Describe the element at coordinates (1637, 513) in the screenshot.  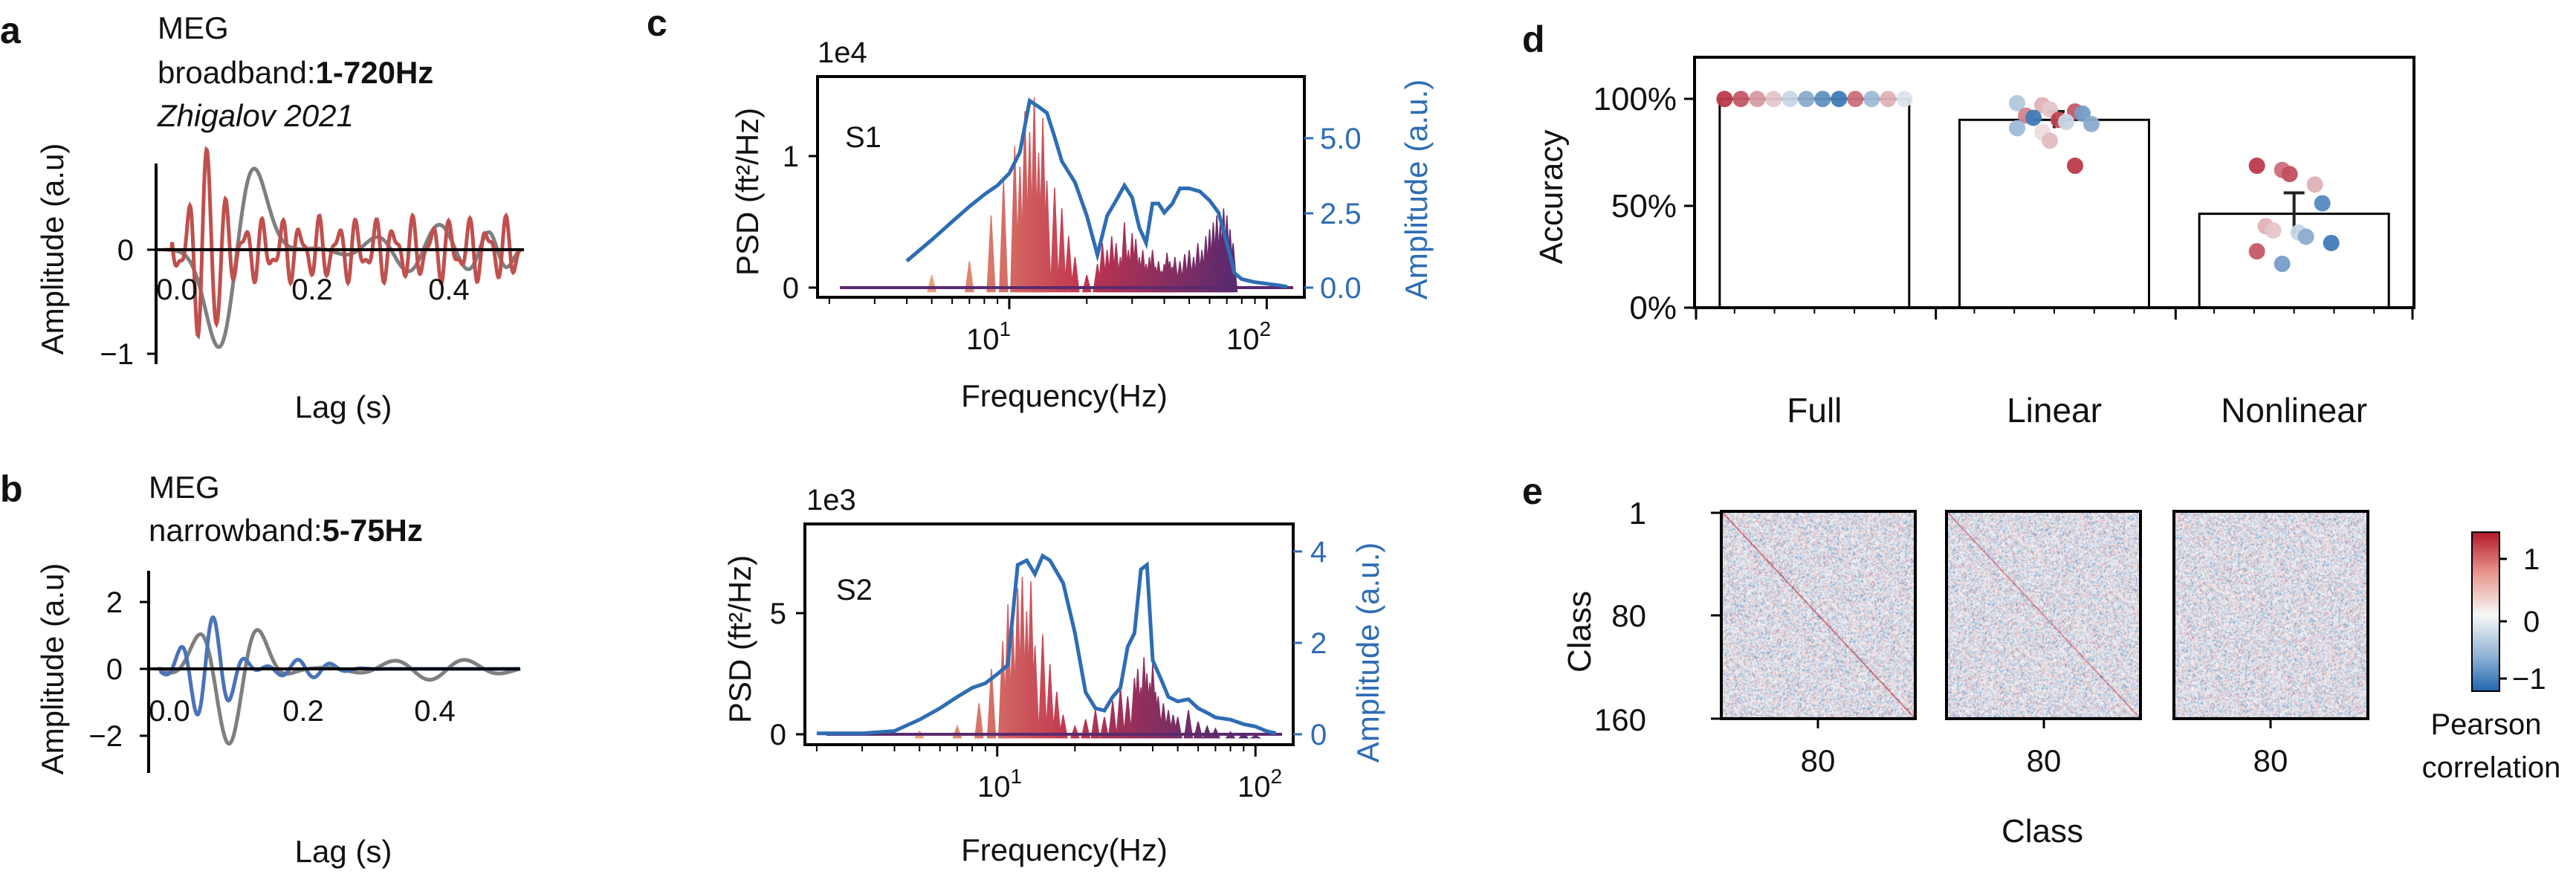
I see `panel-e-ytick-label-1: 1` at that location.